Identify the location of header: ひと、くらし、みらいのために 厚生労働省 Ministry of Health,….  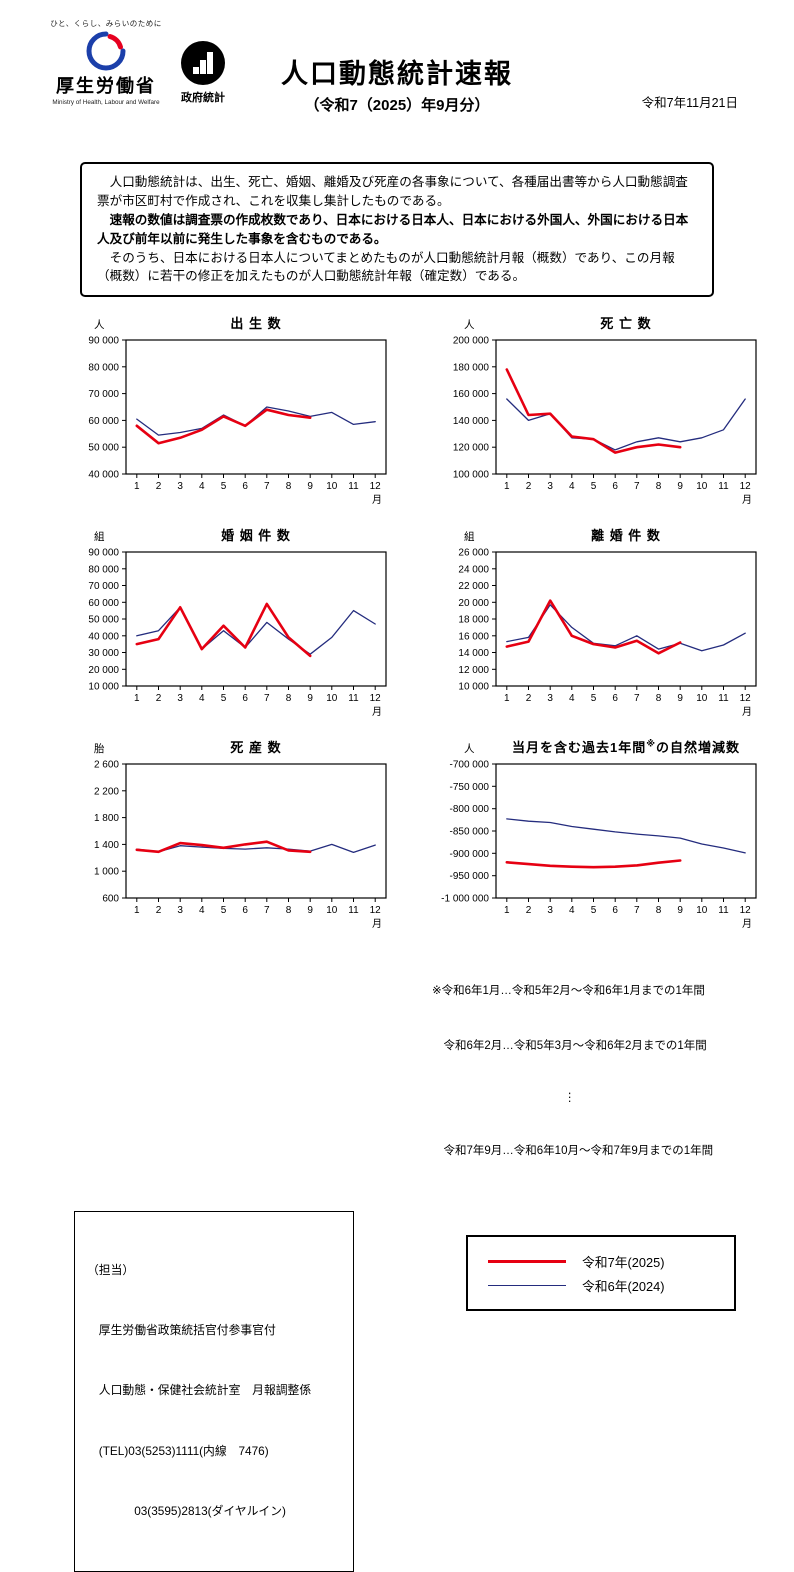
(397, 64).